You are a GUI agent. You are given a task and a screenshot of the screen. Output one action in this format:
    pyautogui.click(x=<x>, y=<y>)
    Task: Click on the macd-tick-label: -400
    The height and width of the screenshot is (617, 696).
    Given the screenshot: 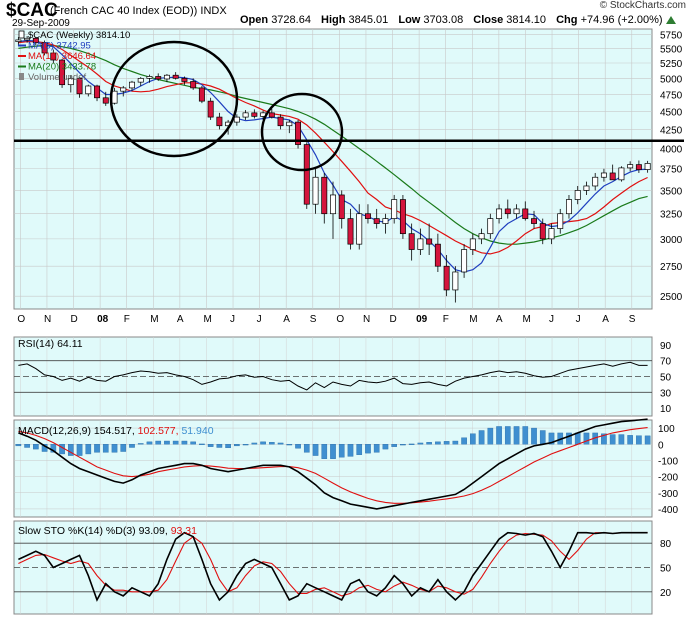 What is the action you would take?
    pyautogui.click(x=668, y=510)
    